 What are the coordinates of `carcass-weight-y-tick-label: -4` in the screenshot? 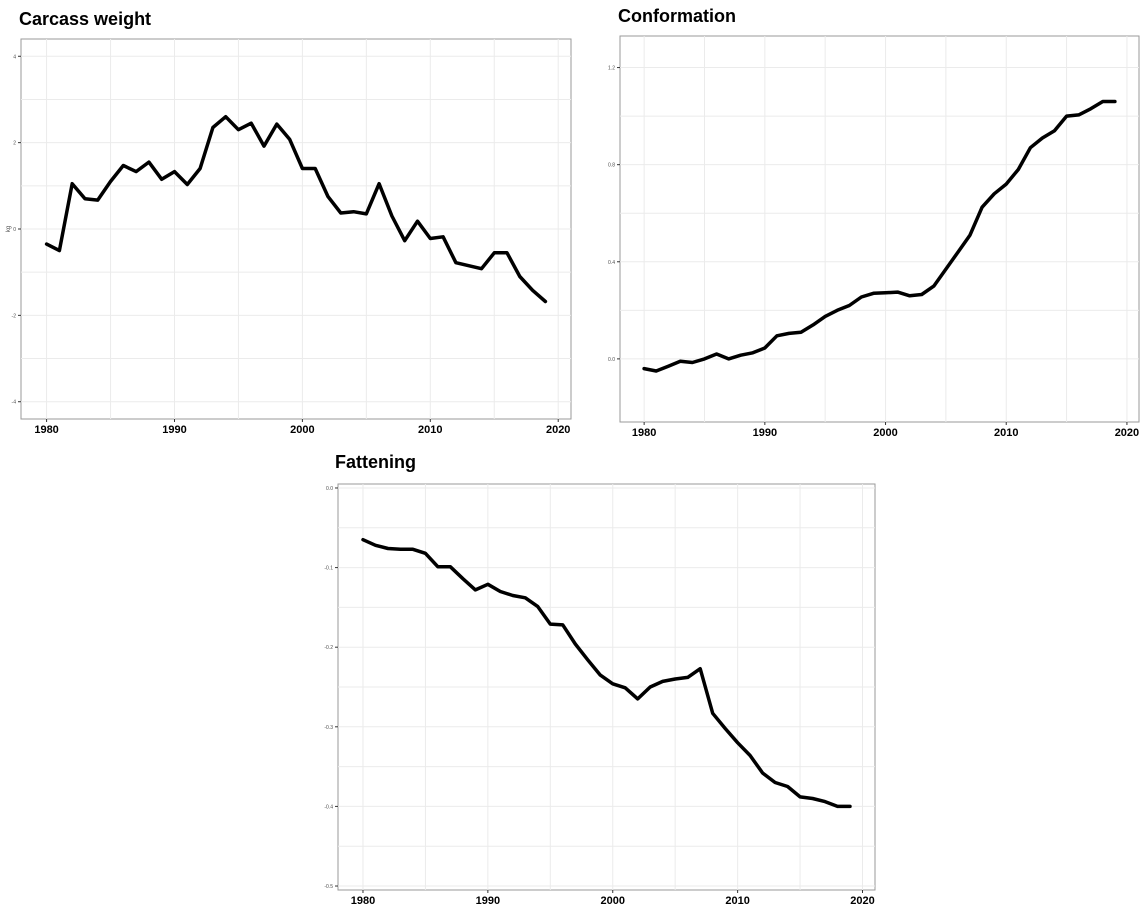 It's located at (14, 403).